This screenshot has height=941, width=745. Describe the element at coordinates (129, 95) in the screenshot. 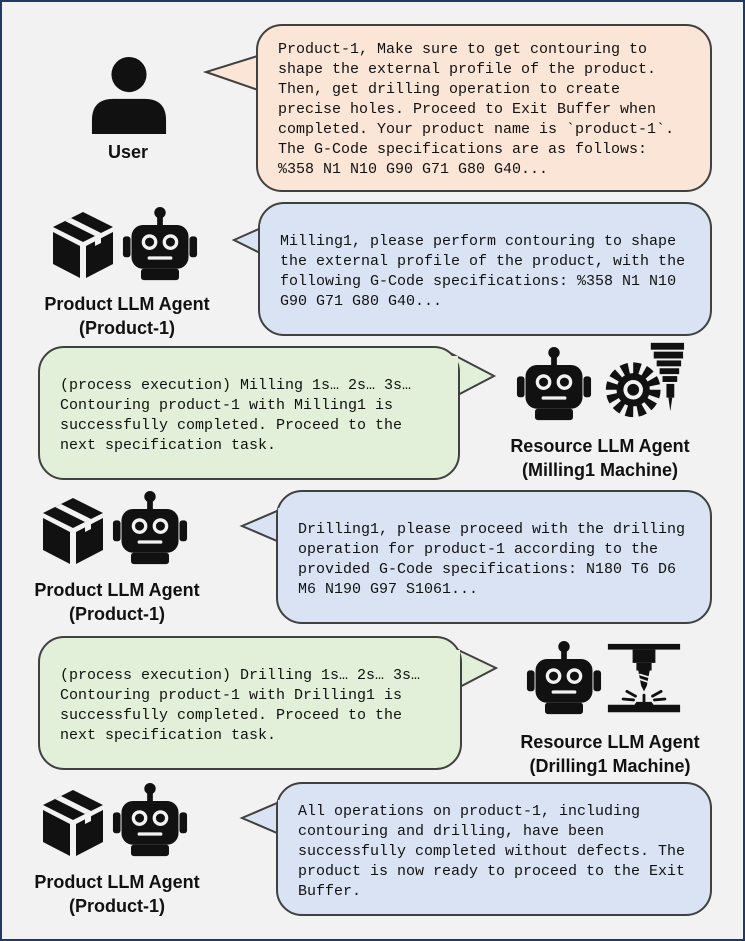

I see `person-icon` at that location.